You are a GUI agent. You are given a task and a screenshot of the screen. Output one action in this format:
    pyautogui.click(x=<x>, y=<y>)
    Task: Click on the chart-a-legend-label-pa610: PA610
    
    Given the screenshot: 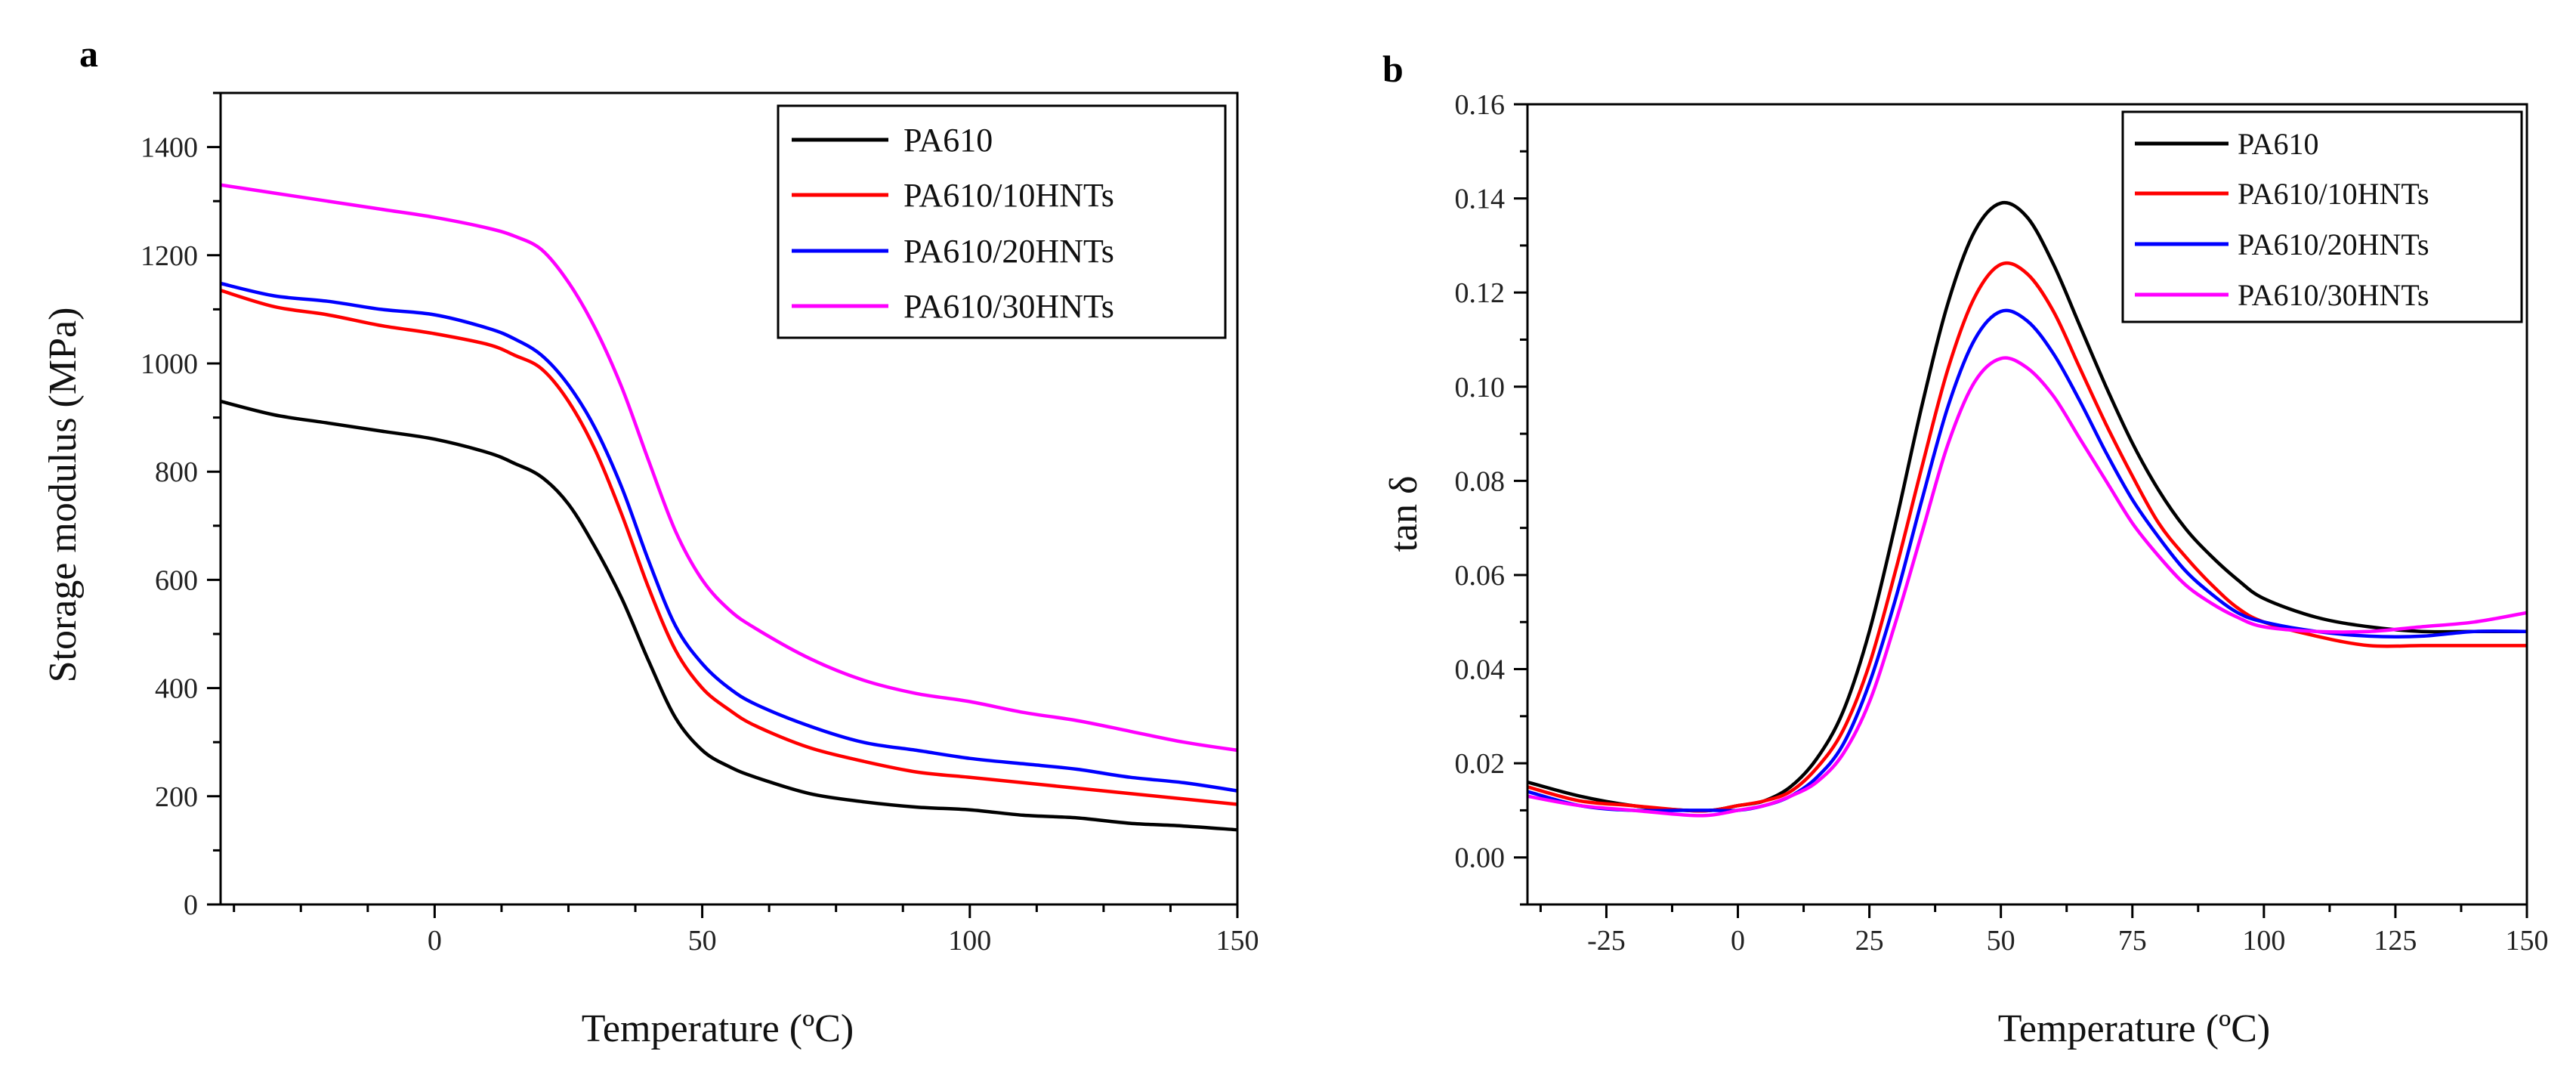 What is the action you would take?
    pyautogui.click(x=948, y=140)
    